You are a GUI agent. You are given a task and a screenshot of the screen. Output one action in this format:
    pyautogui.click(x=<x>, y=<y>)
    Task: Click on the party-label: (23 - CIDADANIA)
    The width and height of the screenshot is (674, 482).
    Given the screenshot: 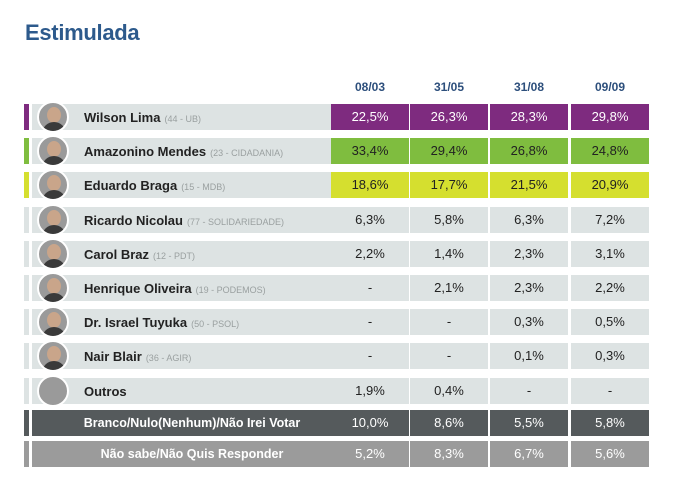 What is the action you would take?
    pyautogui.click(x=247, y=153)
    